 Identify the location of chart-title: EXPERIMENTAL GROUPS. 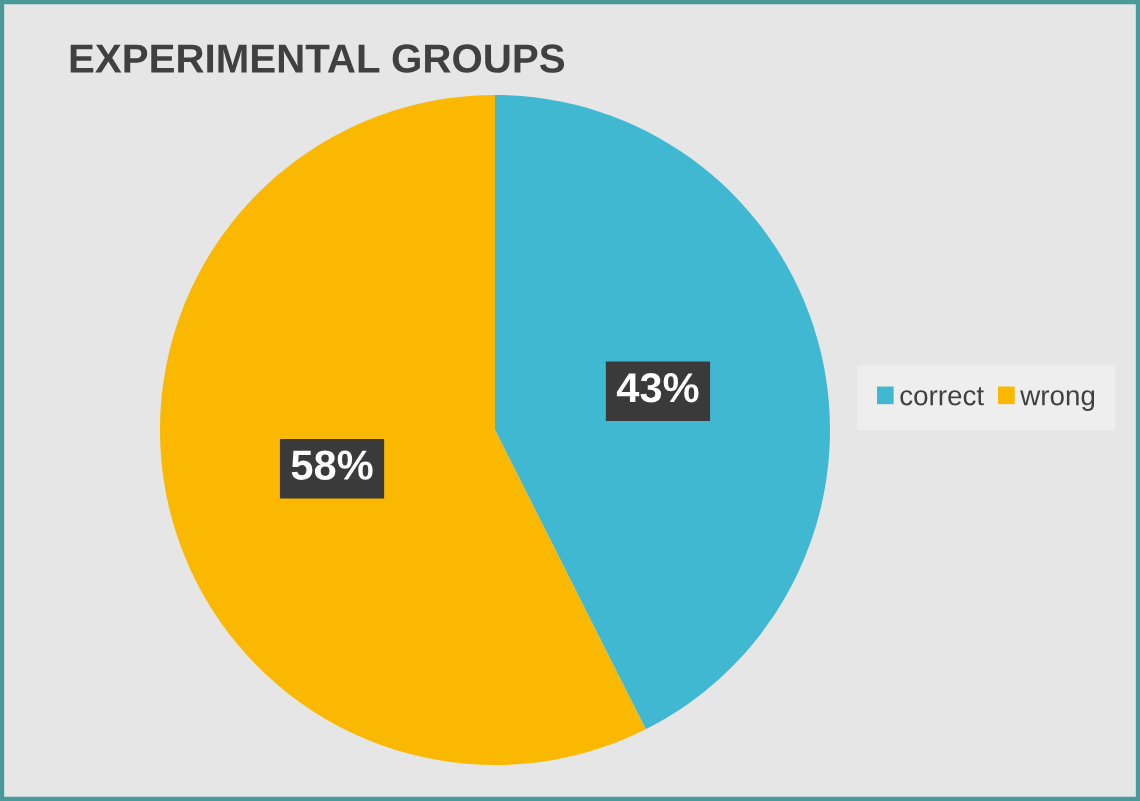
(317, 58).